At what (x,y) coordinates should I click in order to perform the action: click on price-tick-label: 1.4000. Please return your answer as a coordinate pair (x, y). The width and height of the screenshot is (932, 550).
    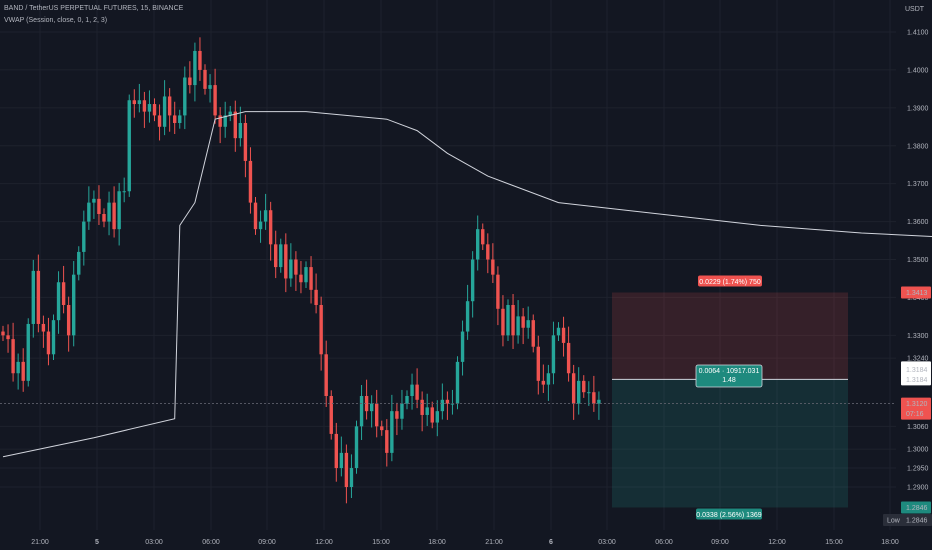
    Looking at the image, I should click on (918, 70).